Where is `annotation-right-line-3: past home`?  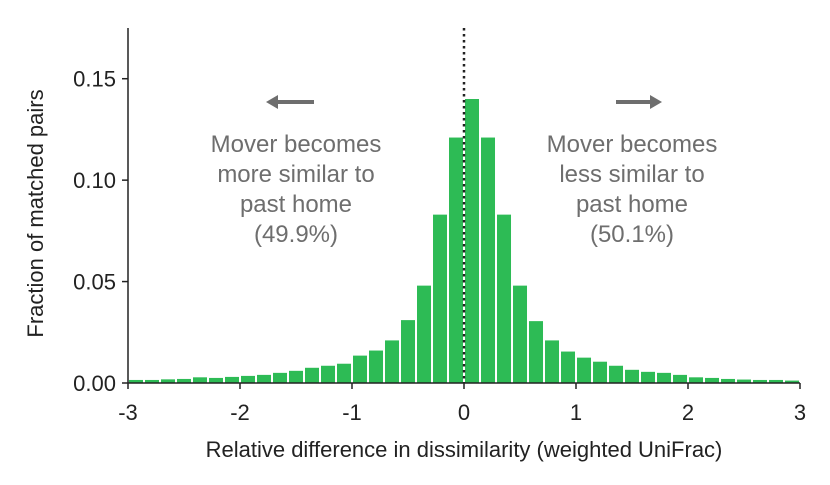
annotation-right-line-3: past home is located at coordinates (632, 204).